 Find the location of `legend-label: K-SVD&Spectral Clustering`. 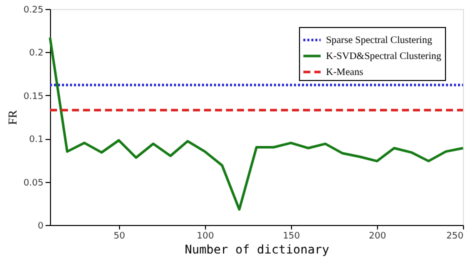

legend-label: K-SVD&Spectral Clustering is located at coordinates (384, 56).